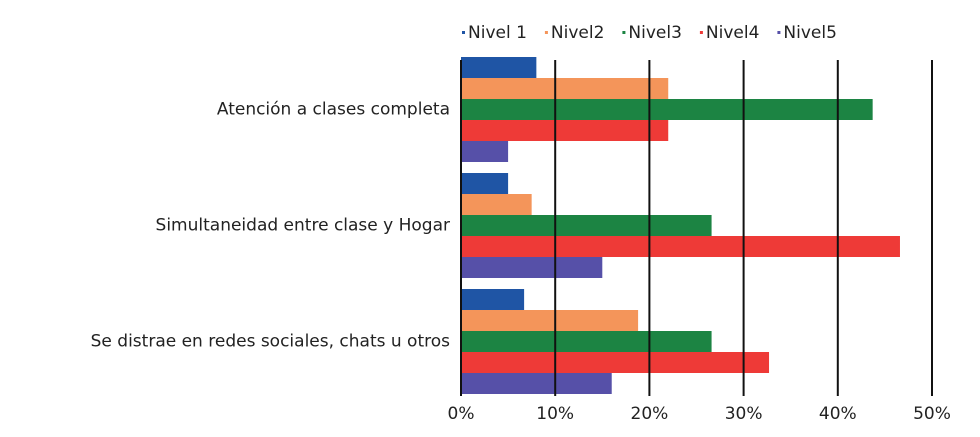 Image resolution: width=980 pixels, height=437 pixels. Describe the element at coordinates (555, 414) in the screenshot. I see `x-tick-label: 10%` at that location.